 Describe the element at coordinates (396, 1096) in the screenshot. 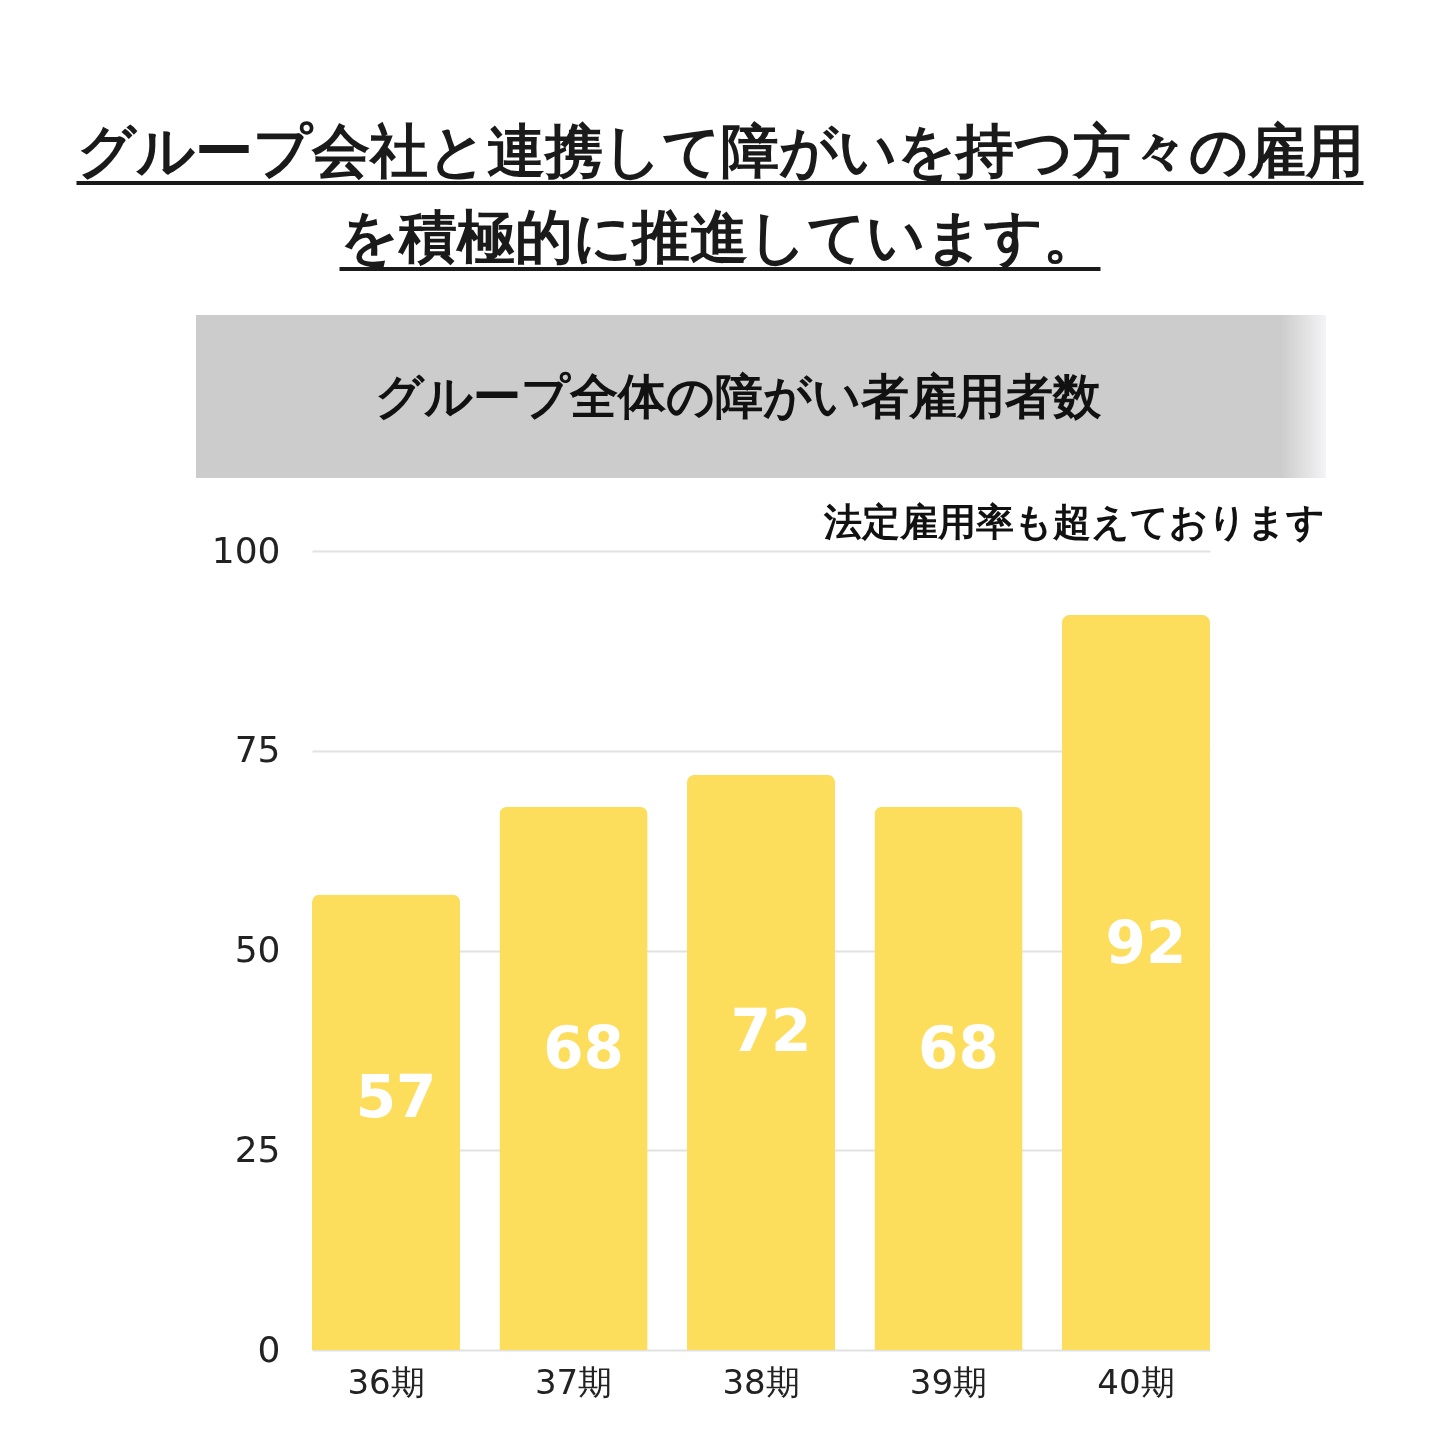

I see `data-label: 57` at that location.